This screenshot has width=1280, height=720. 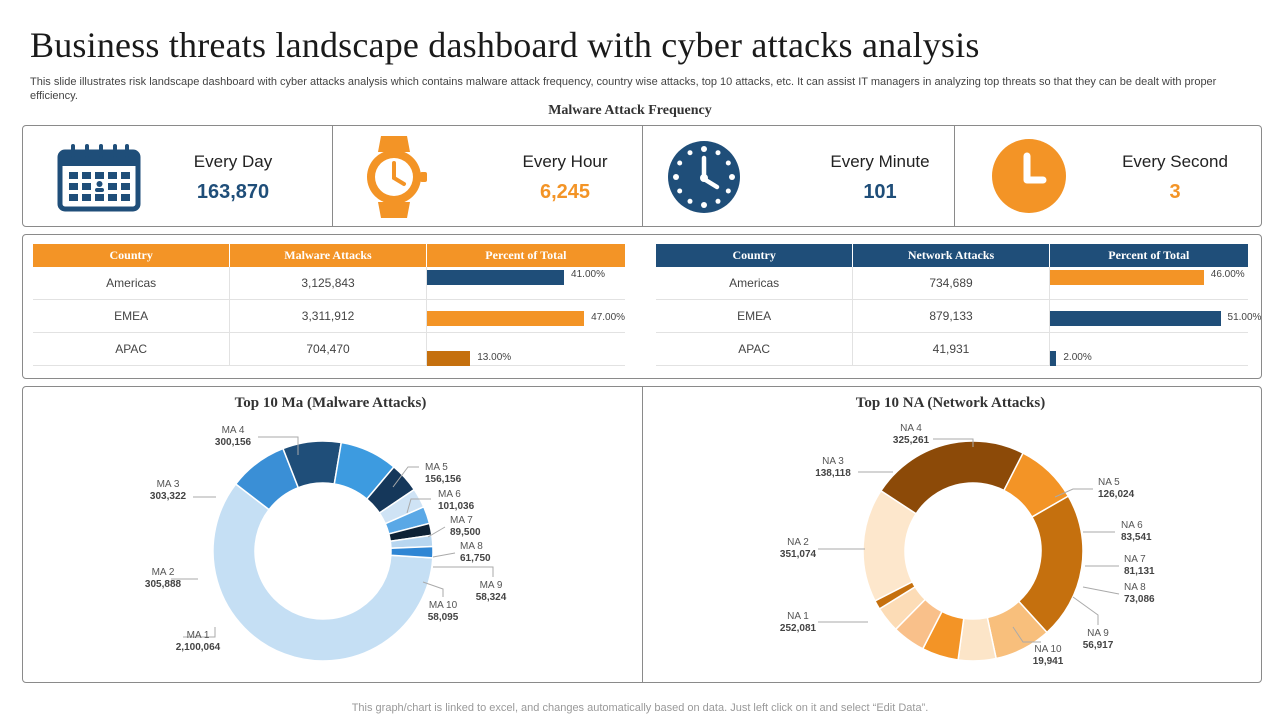 What do you see at coordinates (443, 617) in the screenshot?
I see `slice-value-label: 58,095` at bounding box center [443, 617].